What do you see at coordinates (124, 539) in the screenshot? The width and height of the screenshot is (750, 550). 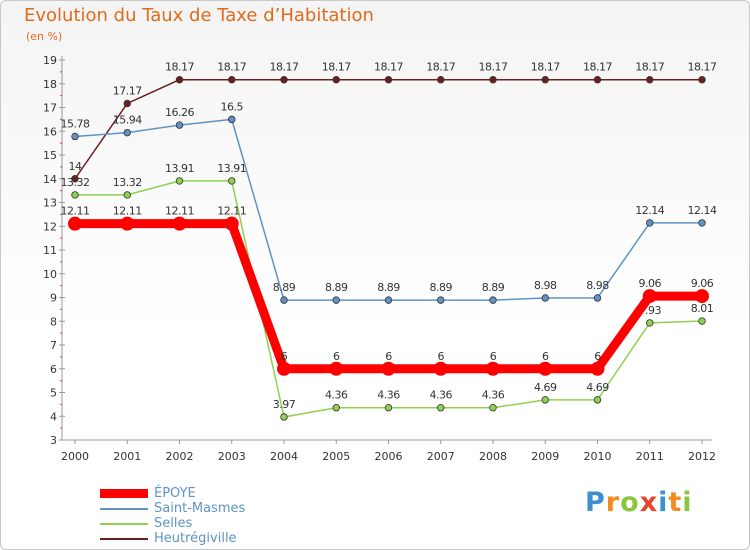 I see `legend-swatch-heutregiville` at bounding box center [124, 539].